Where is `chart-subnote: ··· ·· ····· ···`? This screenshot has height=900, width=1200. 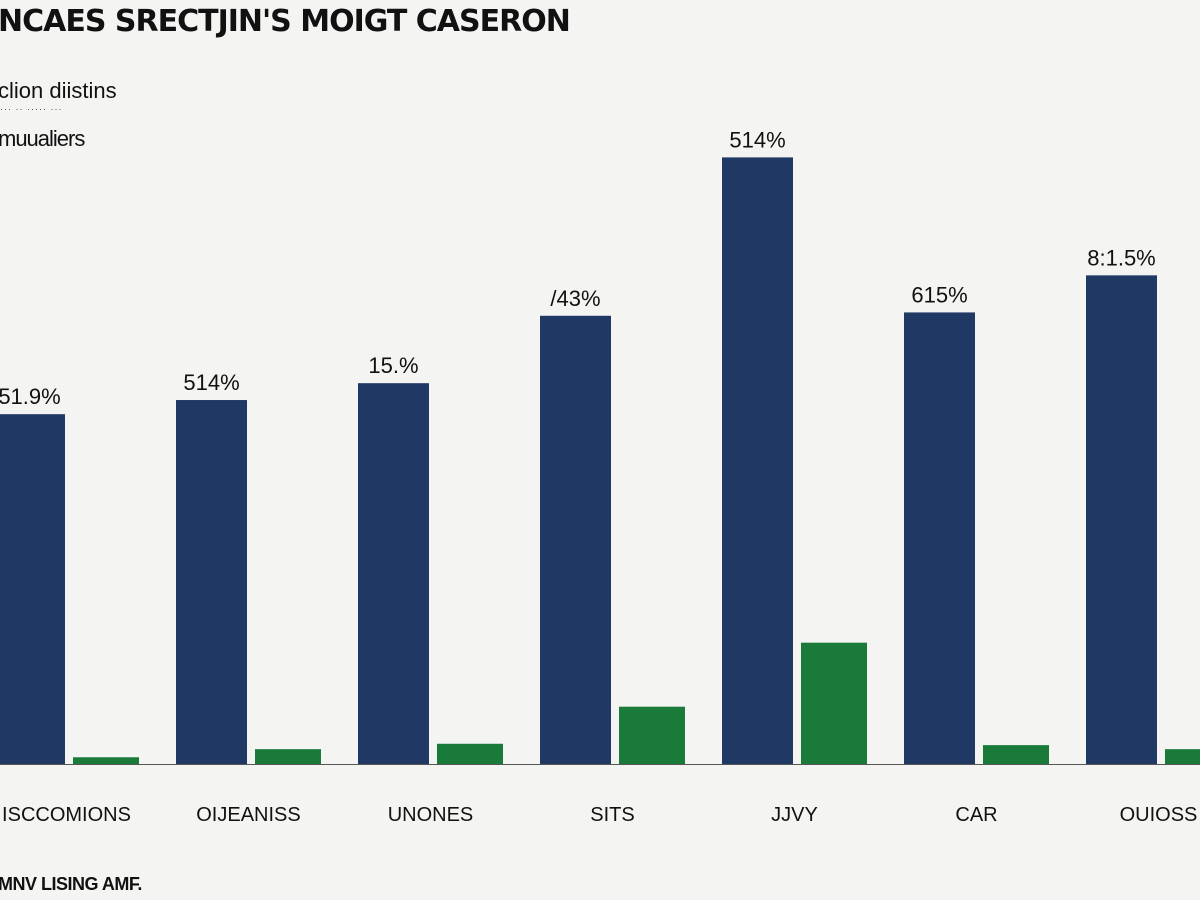 chart-subnote: ··· ·· ····· ··· is located at coordinates (31, 109).